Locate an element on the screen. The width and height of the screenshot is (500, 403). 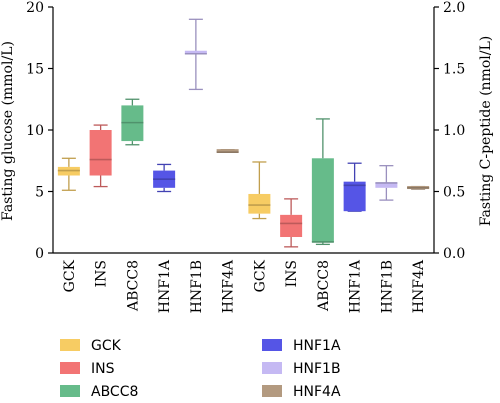
right-tick-label: 2.0 is located at coordinates (454, 8).